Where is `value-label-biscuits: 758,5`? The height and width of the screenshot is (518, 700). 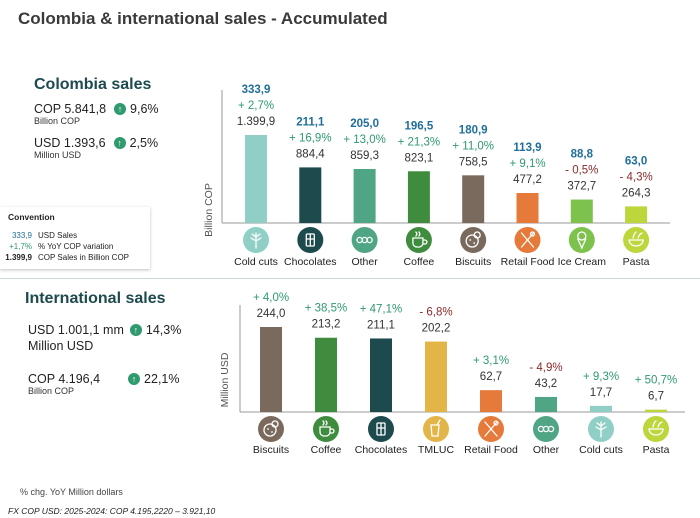 value-label-biscuits: 758,5 is located at coordinates (473, 162).